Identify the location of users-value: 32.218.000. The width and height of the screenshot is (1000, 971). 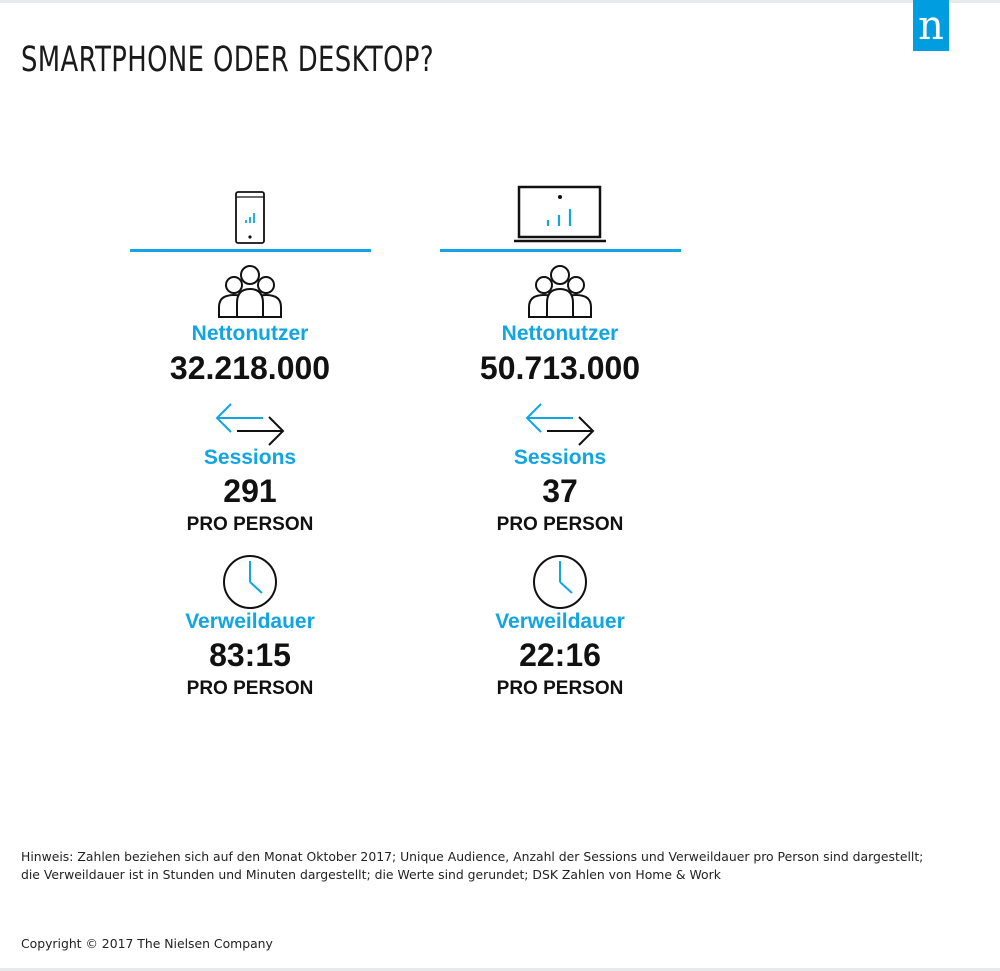
(250, 368).